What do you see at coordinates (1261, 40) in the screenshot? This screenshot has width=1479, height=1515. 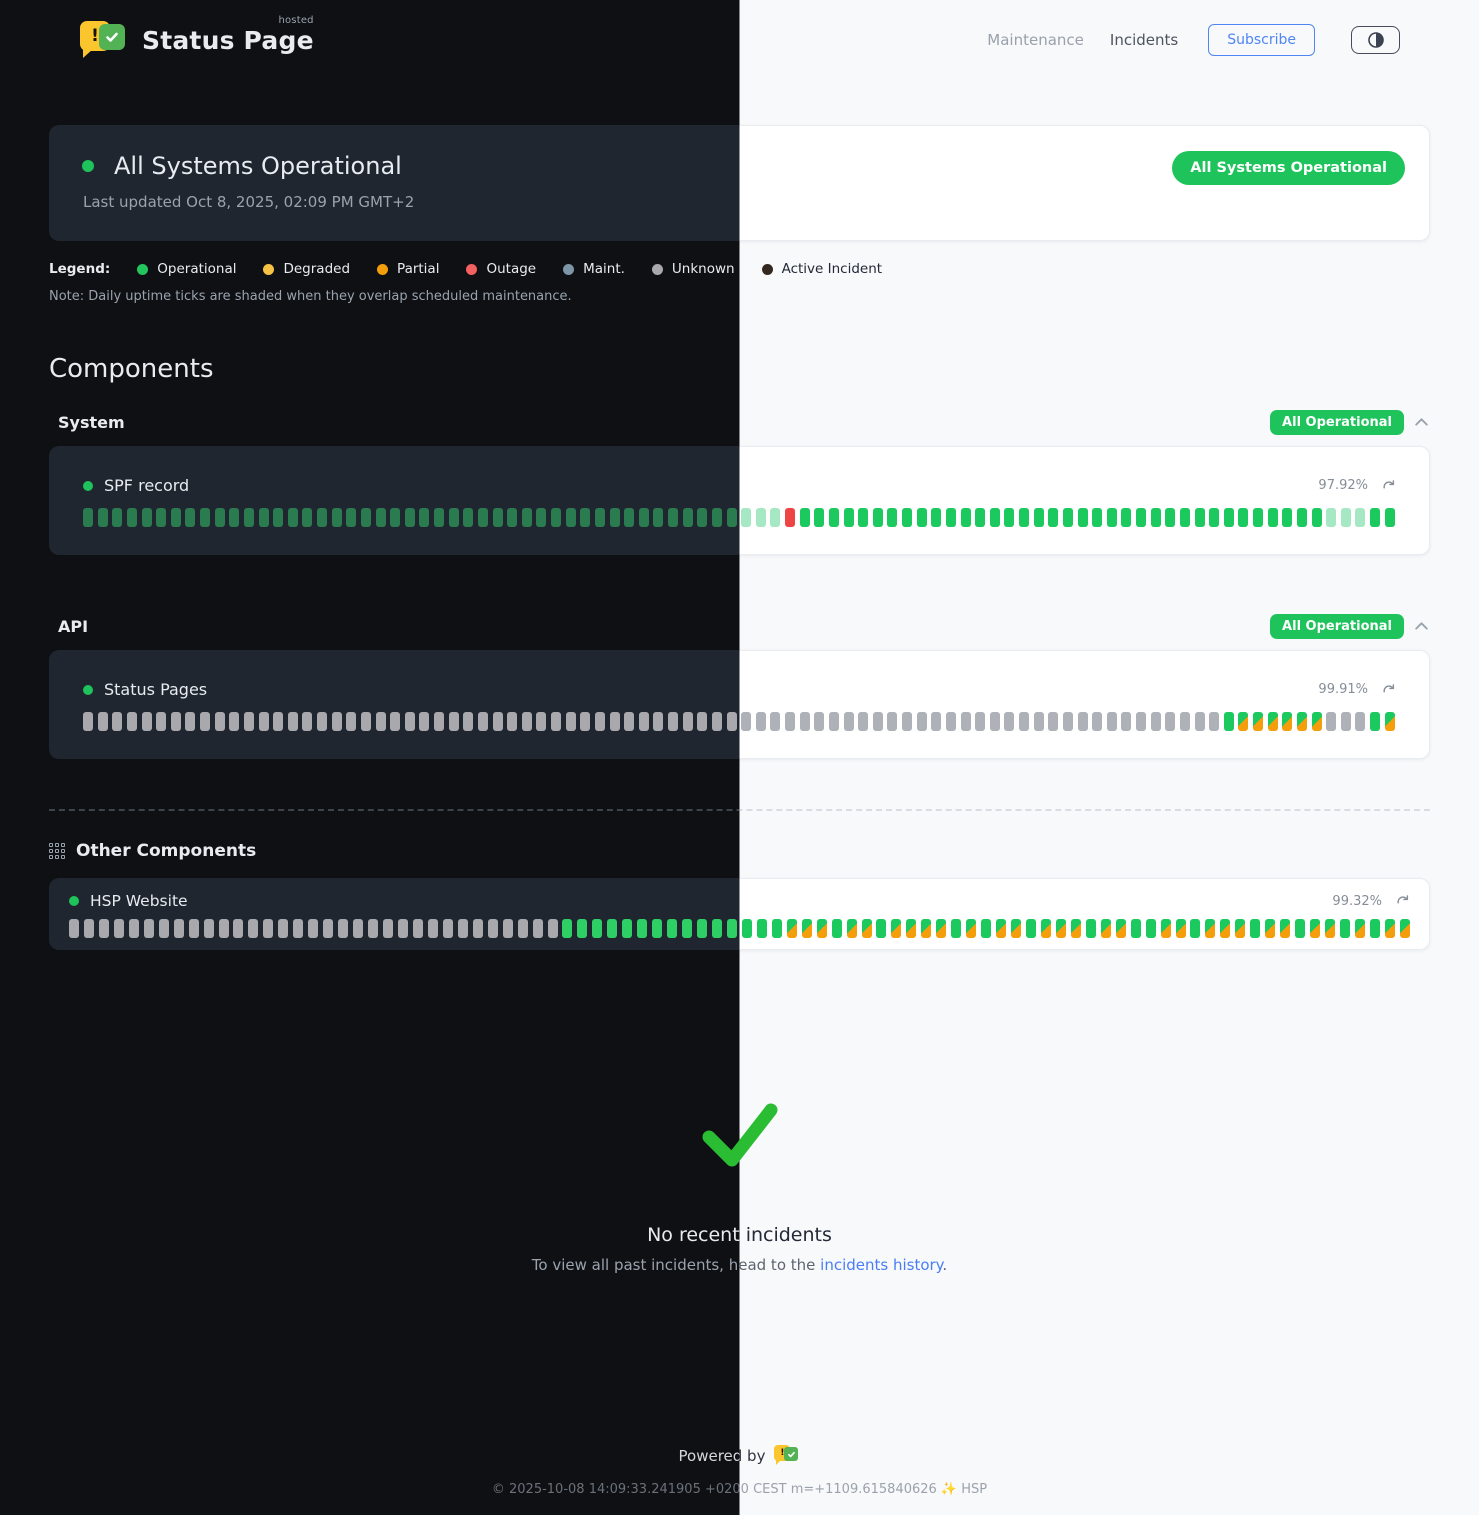 I see `subscribe-button: Subscribe` at bounding box center [1261, 40].